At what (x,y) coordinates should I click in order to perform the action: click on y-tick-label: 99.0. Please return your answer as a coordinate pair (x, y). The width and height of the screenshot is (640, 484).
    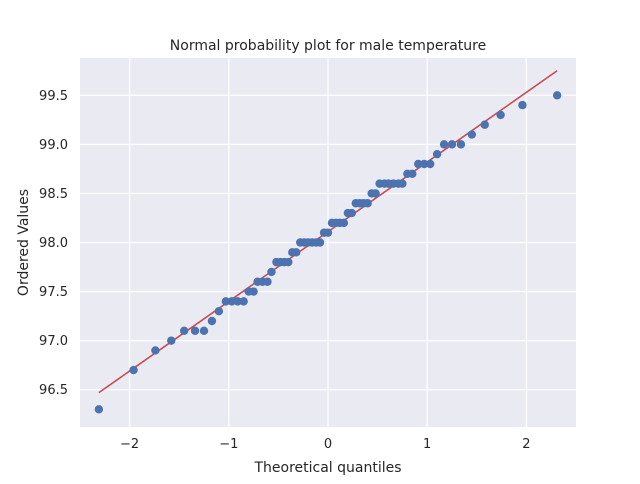
    Looking at the image, I should click on (53, 145).